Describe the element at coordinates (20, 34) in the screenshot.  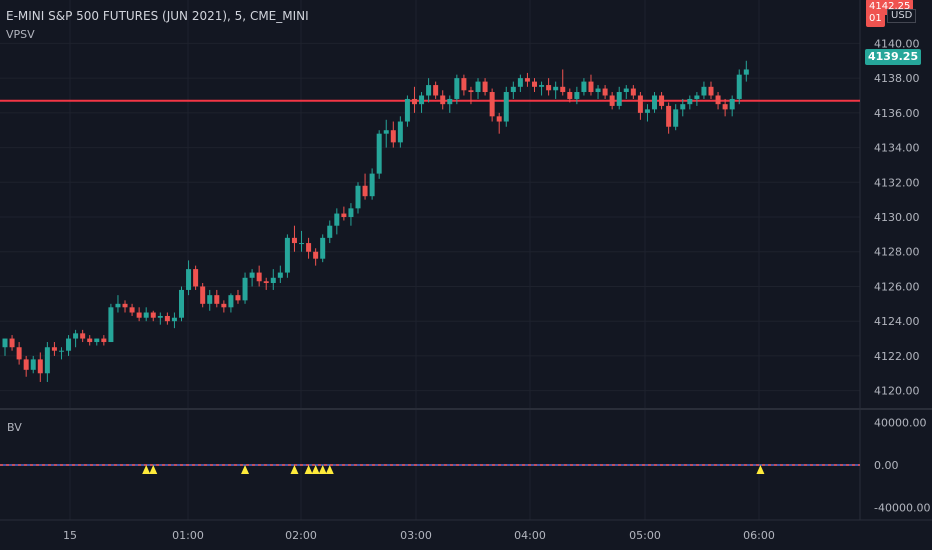
I see `study-label: VPSV` at that location.